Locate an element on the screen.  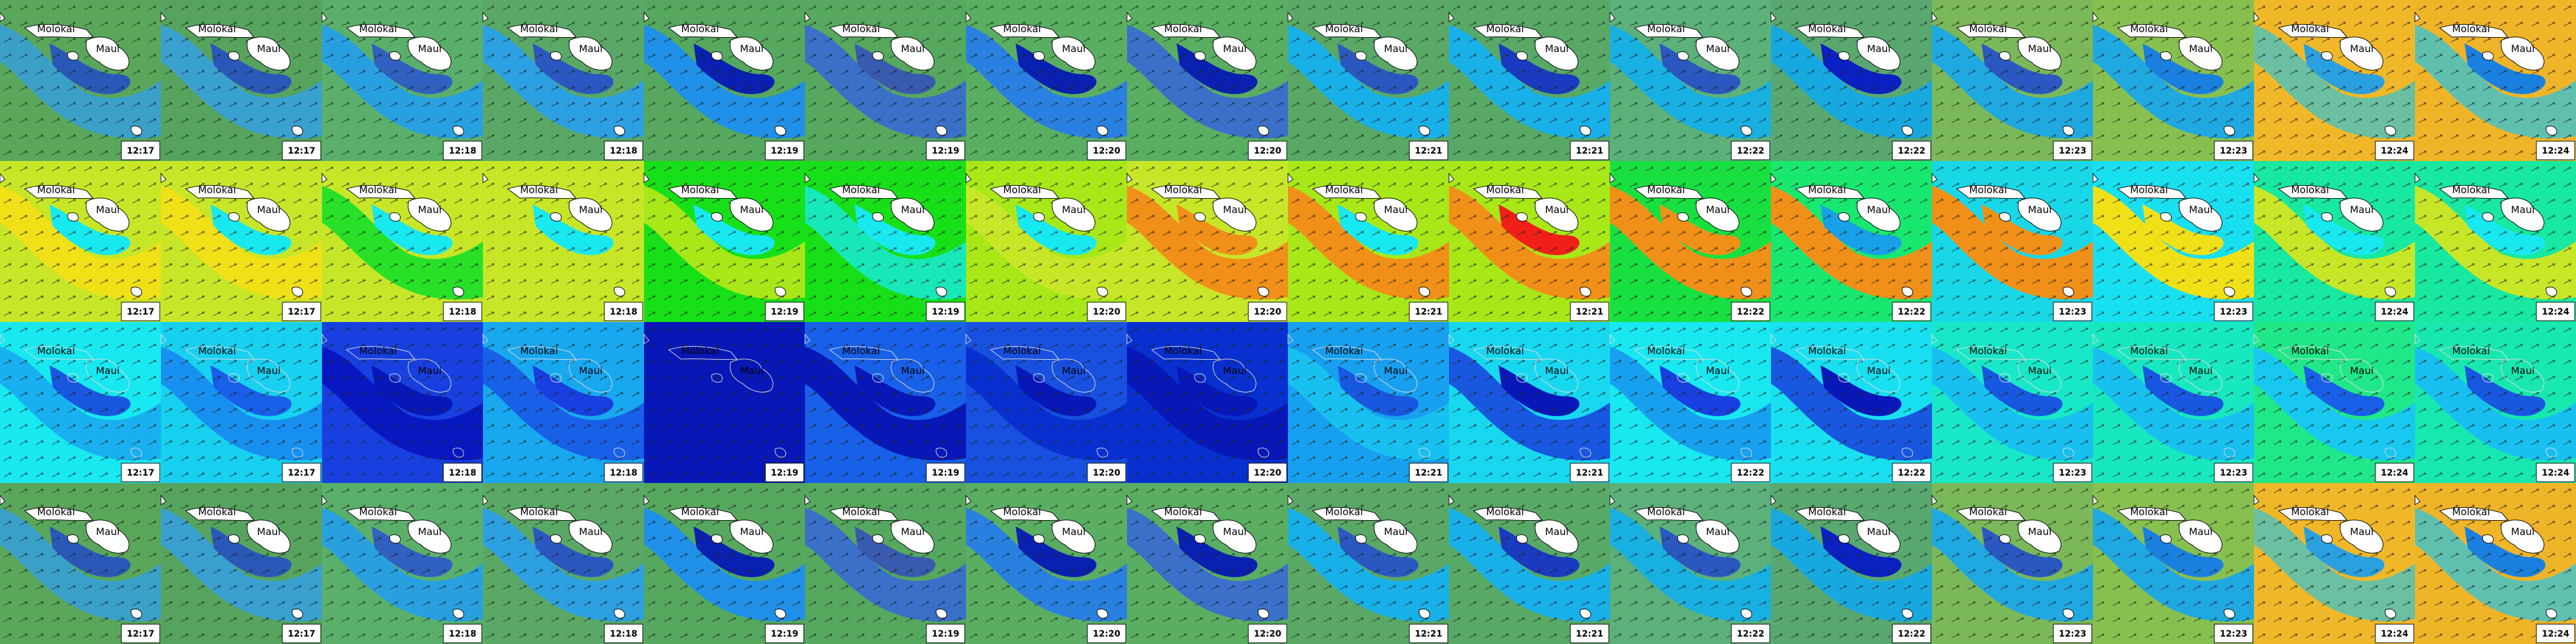
time-label: 12:20 is located at coordinates (1107, 151).